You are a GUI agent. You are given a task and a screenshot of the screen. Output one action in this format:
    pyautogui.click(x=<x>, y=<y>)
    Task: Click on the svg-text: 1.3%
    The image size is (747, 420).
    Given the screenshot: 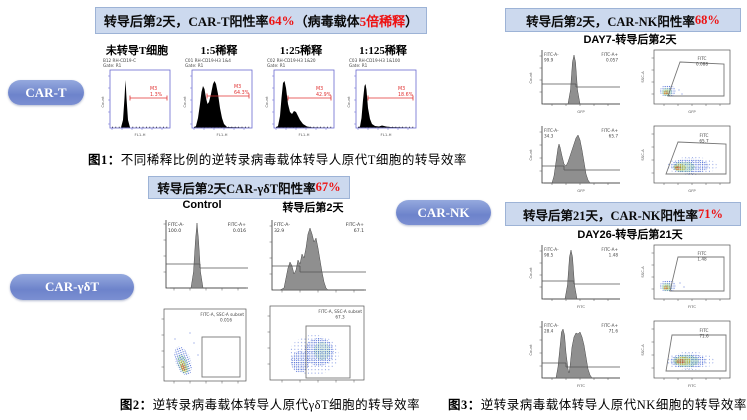 What is the action you would take?
    pyautogui.click(x=156, y=95)
    